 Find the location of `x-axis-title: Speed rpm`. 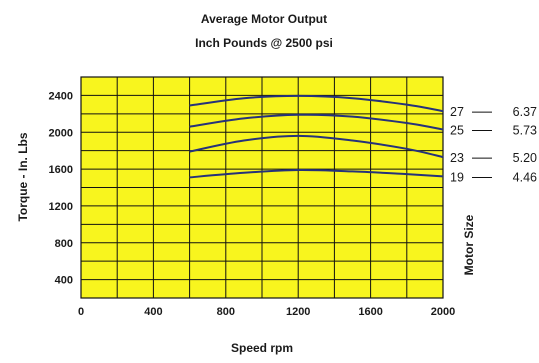

x-axis-title: Speed rpm is located at coordinates (262, 348).